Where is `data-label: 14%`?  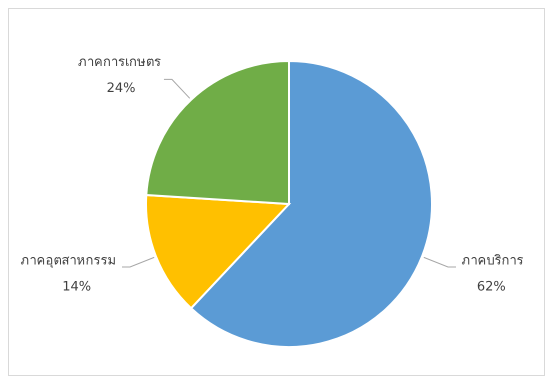
data-label: 14% is located at coordinates (77, 287).